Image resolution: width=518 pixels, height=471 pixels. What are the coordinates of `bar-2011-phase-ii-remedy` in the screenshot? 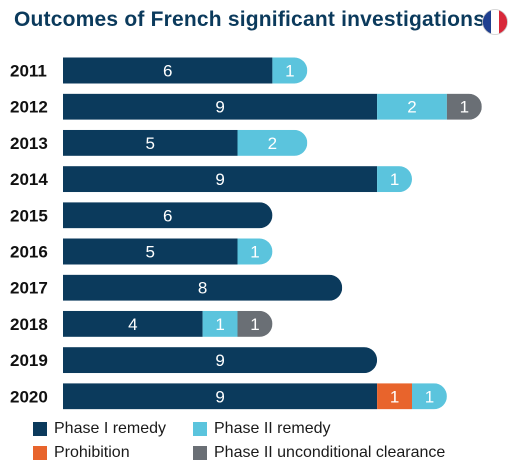 It's located at (290, 70).